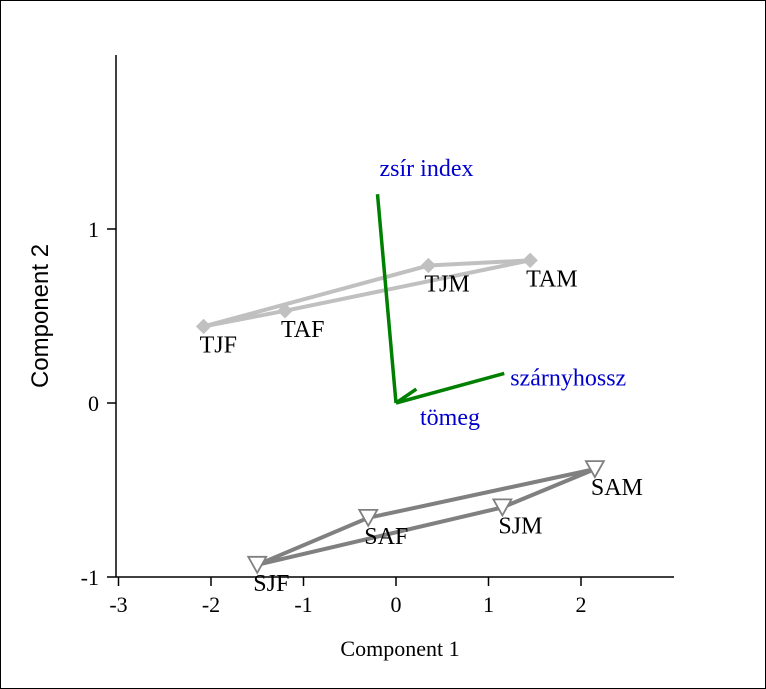  What do you see at coordinates (488, 604) in the screenshot?
I see `x-tick-label: 1` at bounding box center [488, 604].